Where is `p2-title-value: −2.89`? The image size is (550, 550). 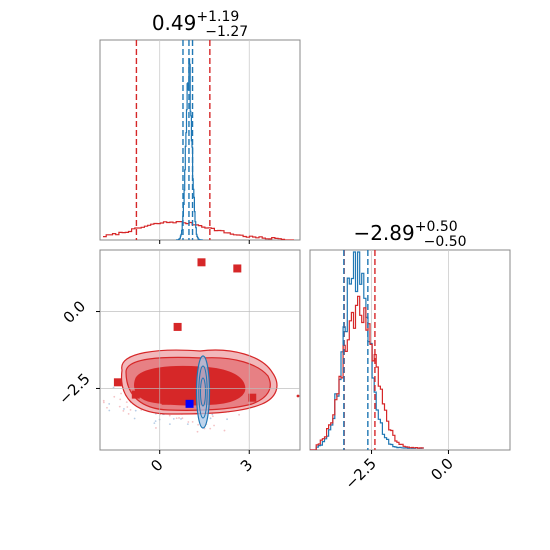
p2-title-value: −2.89 is located at coordinates (383, 233).